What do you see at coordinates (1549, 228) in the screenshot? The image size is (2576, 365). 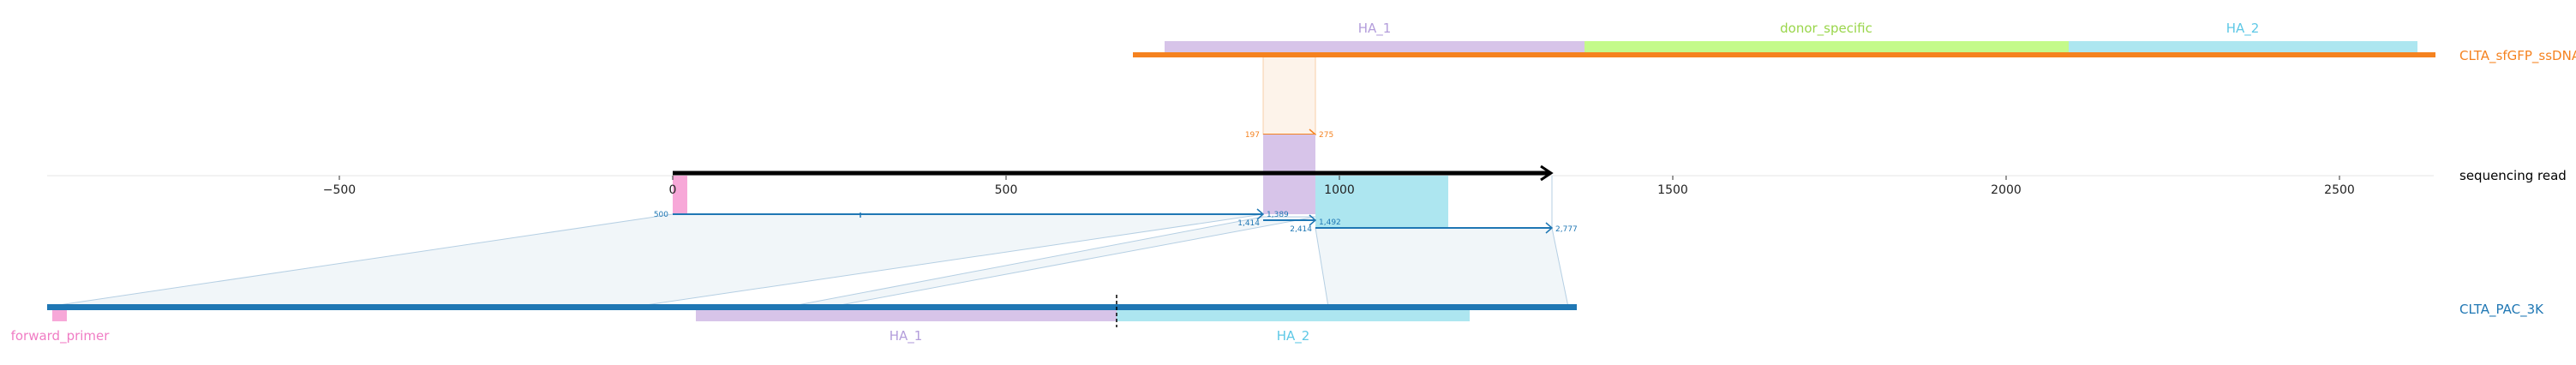 I see `pac-alignment-3-arrowhead` at bounding box center [1549, 228].